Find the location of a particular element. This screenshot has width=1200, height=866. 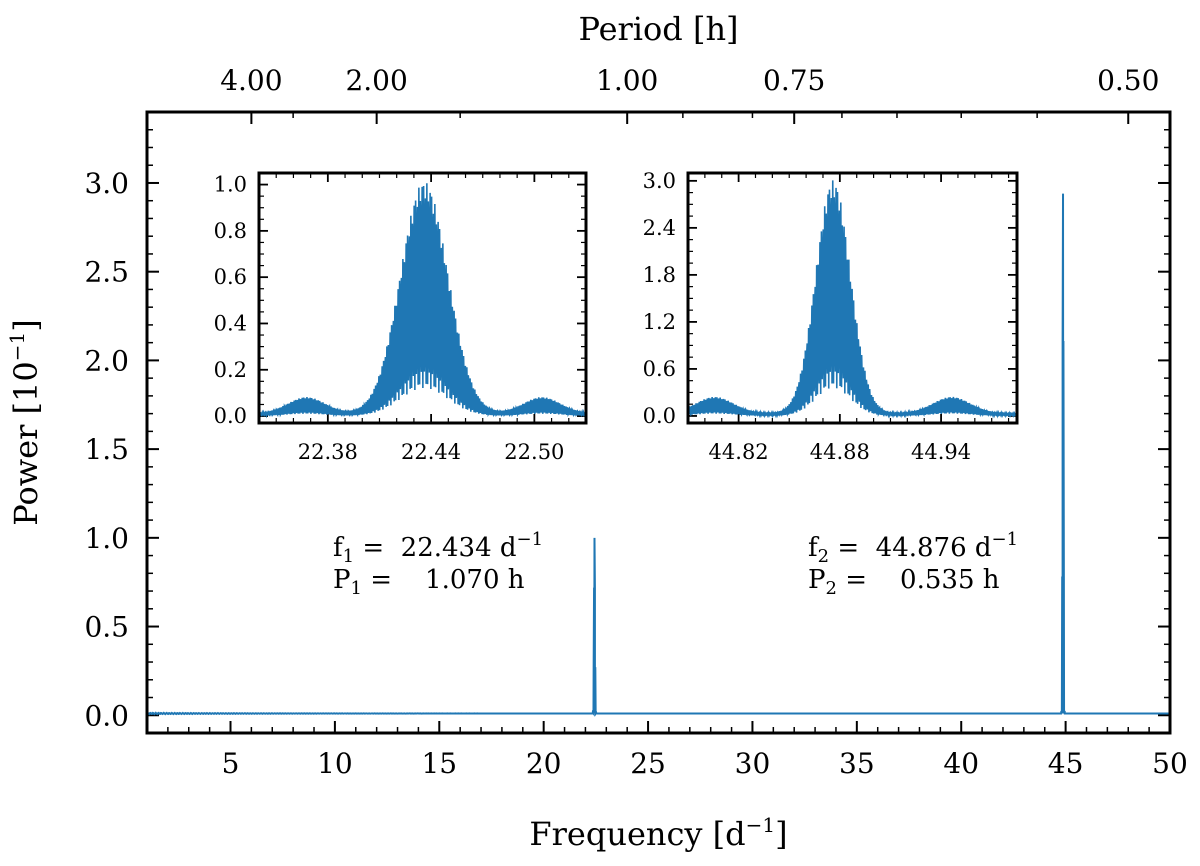

inset-y-tick-label: 1.0 is located at coordinates (230, 185).